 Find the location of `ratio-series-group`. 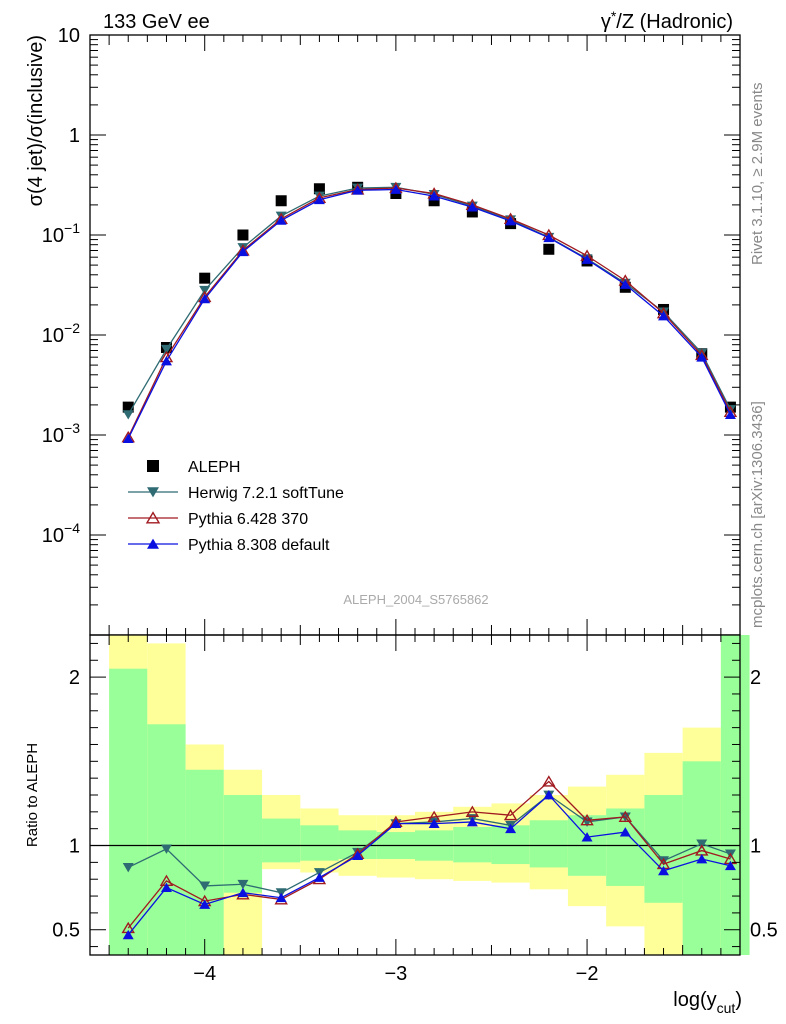

ratio-series-group is located at coordinates (429, 857).